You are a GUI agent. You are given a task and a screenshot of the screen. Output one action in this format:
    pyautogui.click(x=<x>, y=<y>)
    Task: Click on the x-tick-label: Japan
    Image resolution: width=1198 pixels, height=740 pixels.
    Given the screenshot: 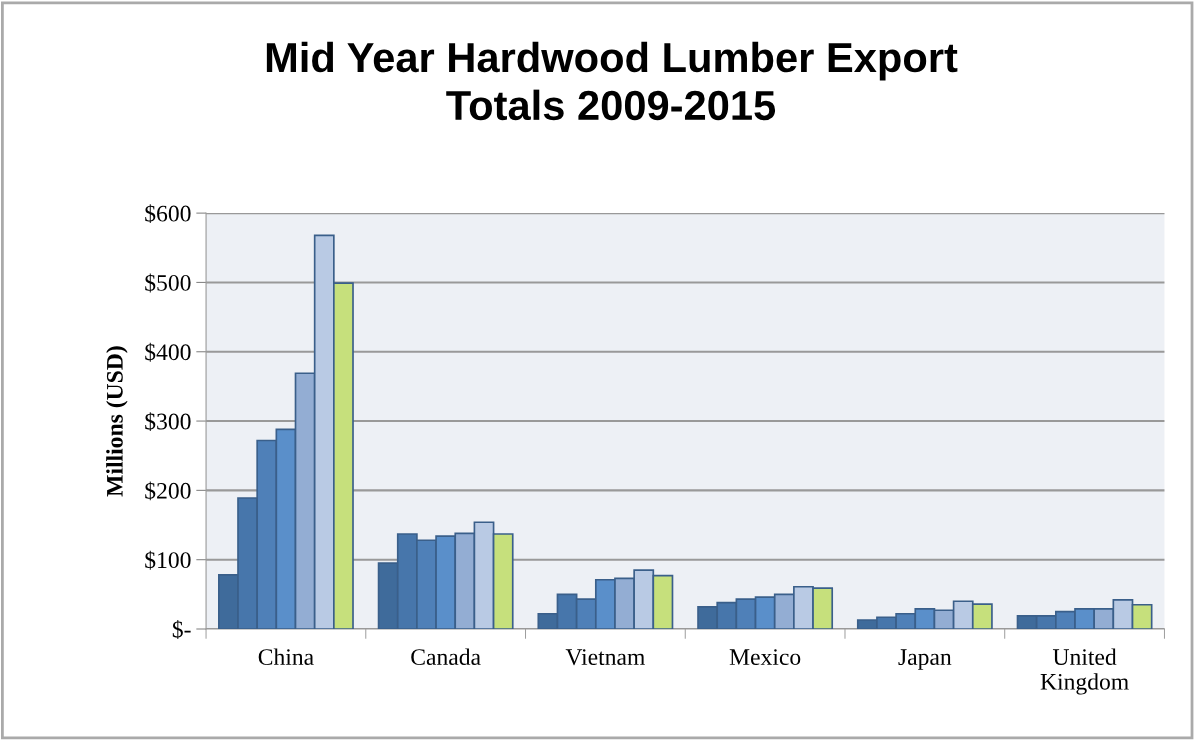 What is the action you would take?
    pyautogui.click(x=925, y=659)
    